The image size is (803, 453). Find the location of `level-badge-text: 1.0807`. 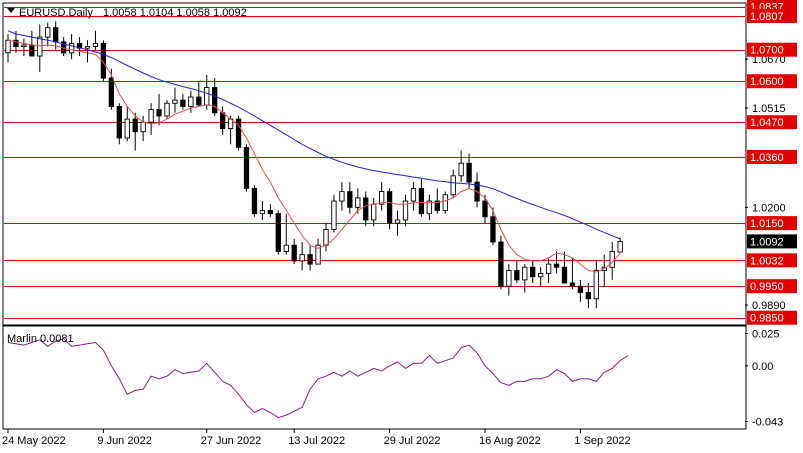

level-badge-text: 1.0807 is located at coordinates (767, 17).